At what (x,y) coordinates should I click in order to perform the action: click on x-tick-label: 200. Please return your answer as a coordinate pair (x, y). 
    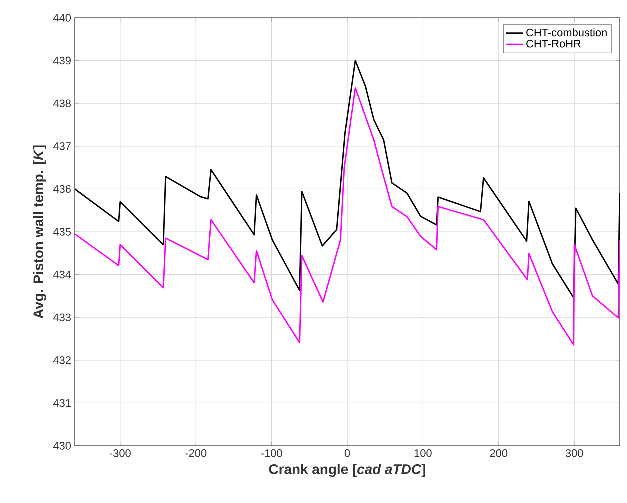
    Looking at the image, I should click on (499, 454).